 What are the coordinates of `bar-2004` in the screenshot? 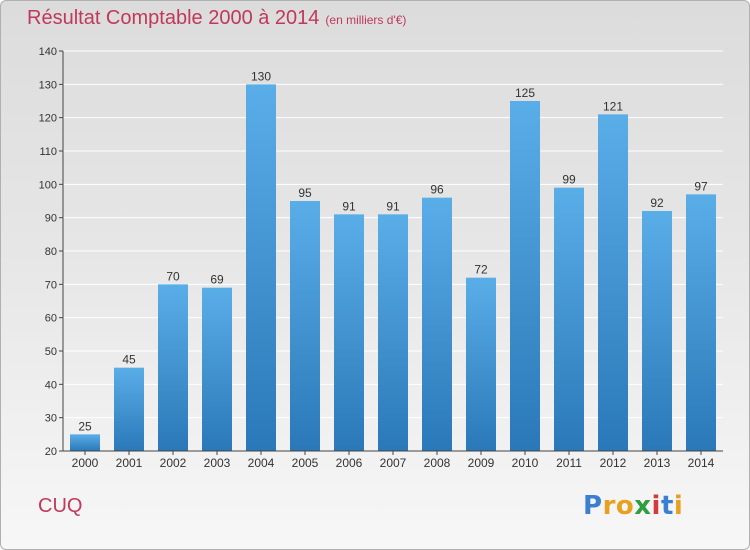 It's located at (261, 267).